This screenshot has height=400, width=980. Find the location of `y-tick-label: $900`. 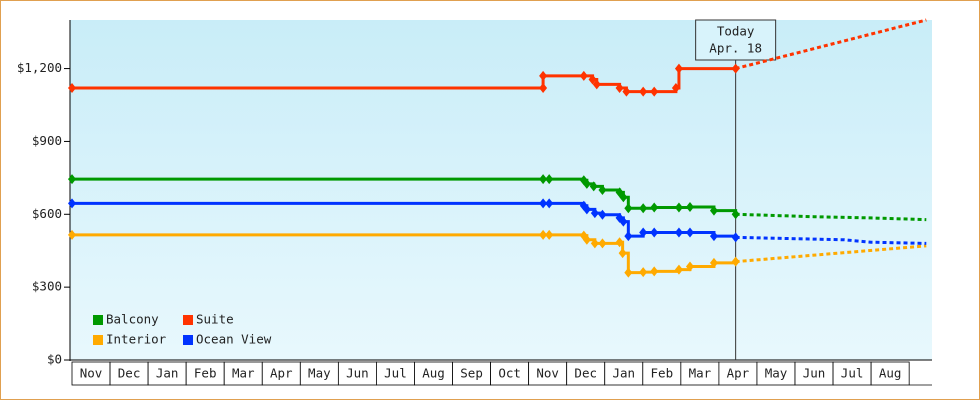

y-tick-label: $900 is located at coordinates (47, 140).